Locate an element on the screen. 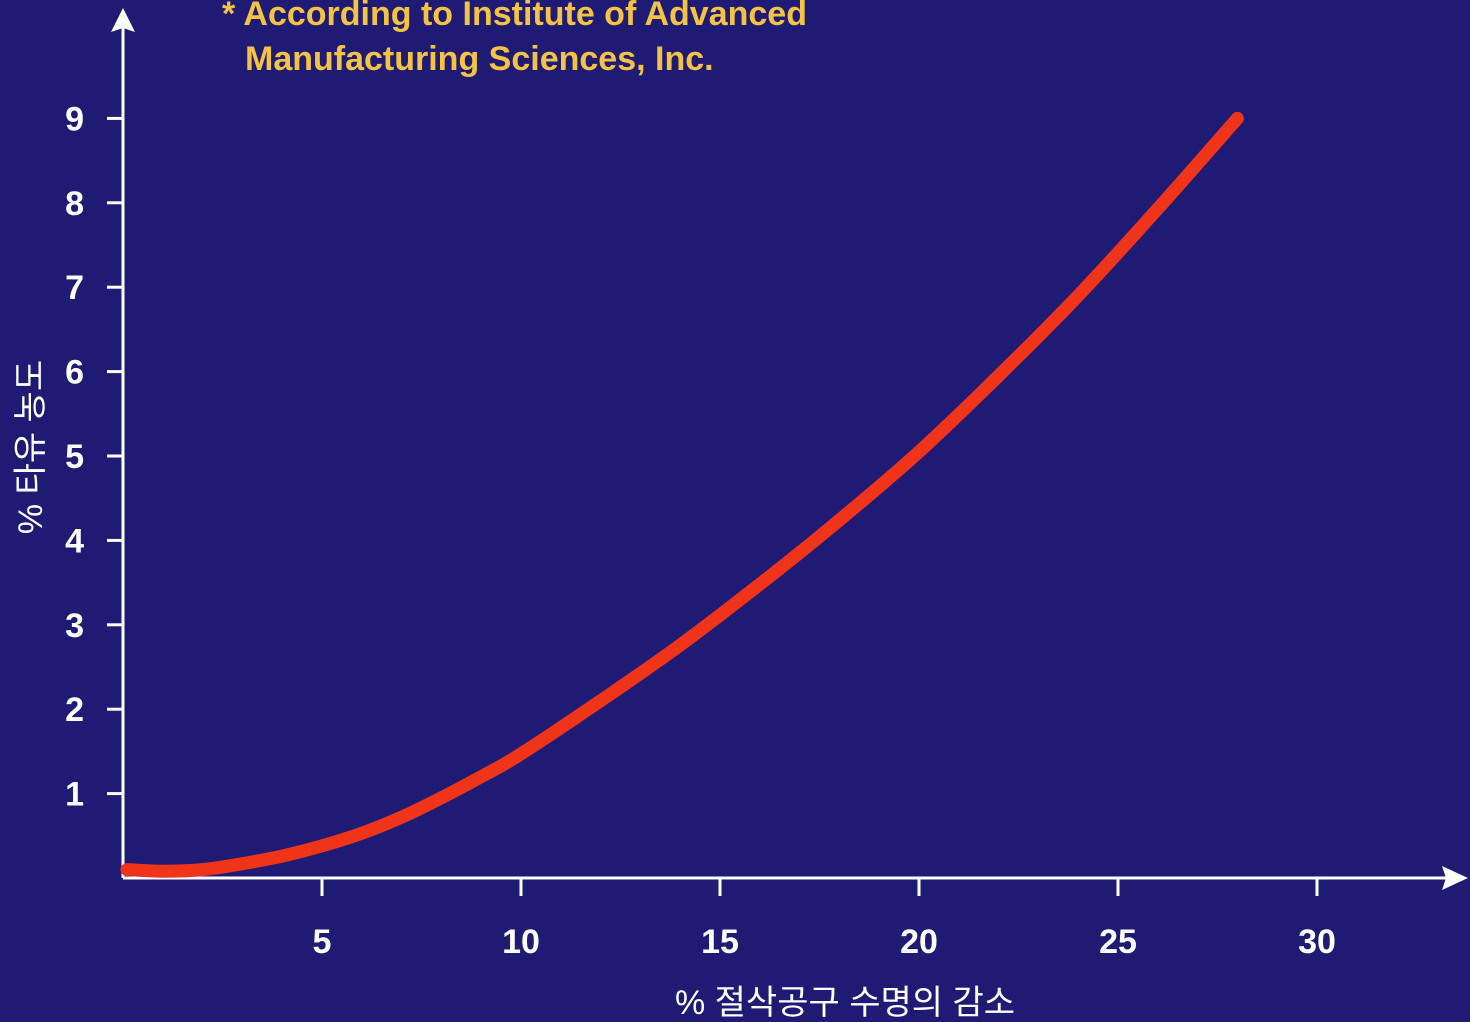 Image resolution: width=1470 pixels, height=1022 pixels. x-tick-label: 10 is located at coordinates (521, 942).